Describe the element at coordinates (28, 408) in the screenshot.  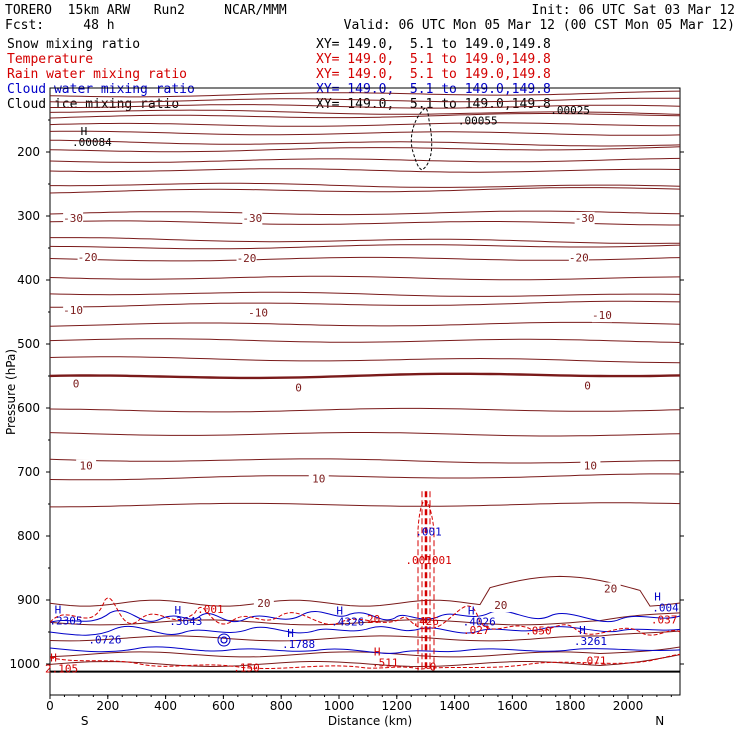
I see `y-tick-label: 600` at that location.